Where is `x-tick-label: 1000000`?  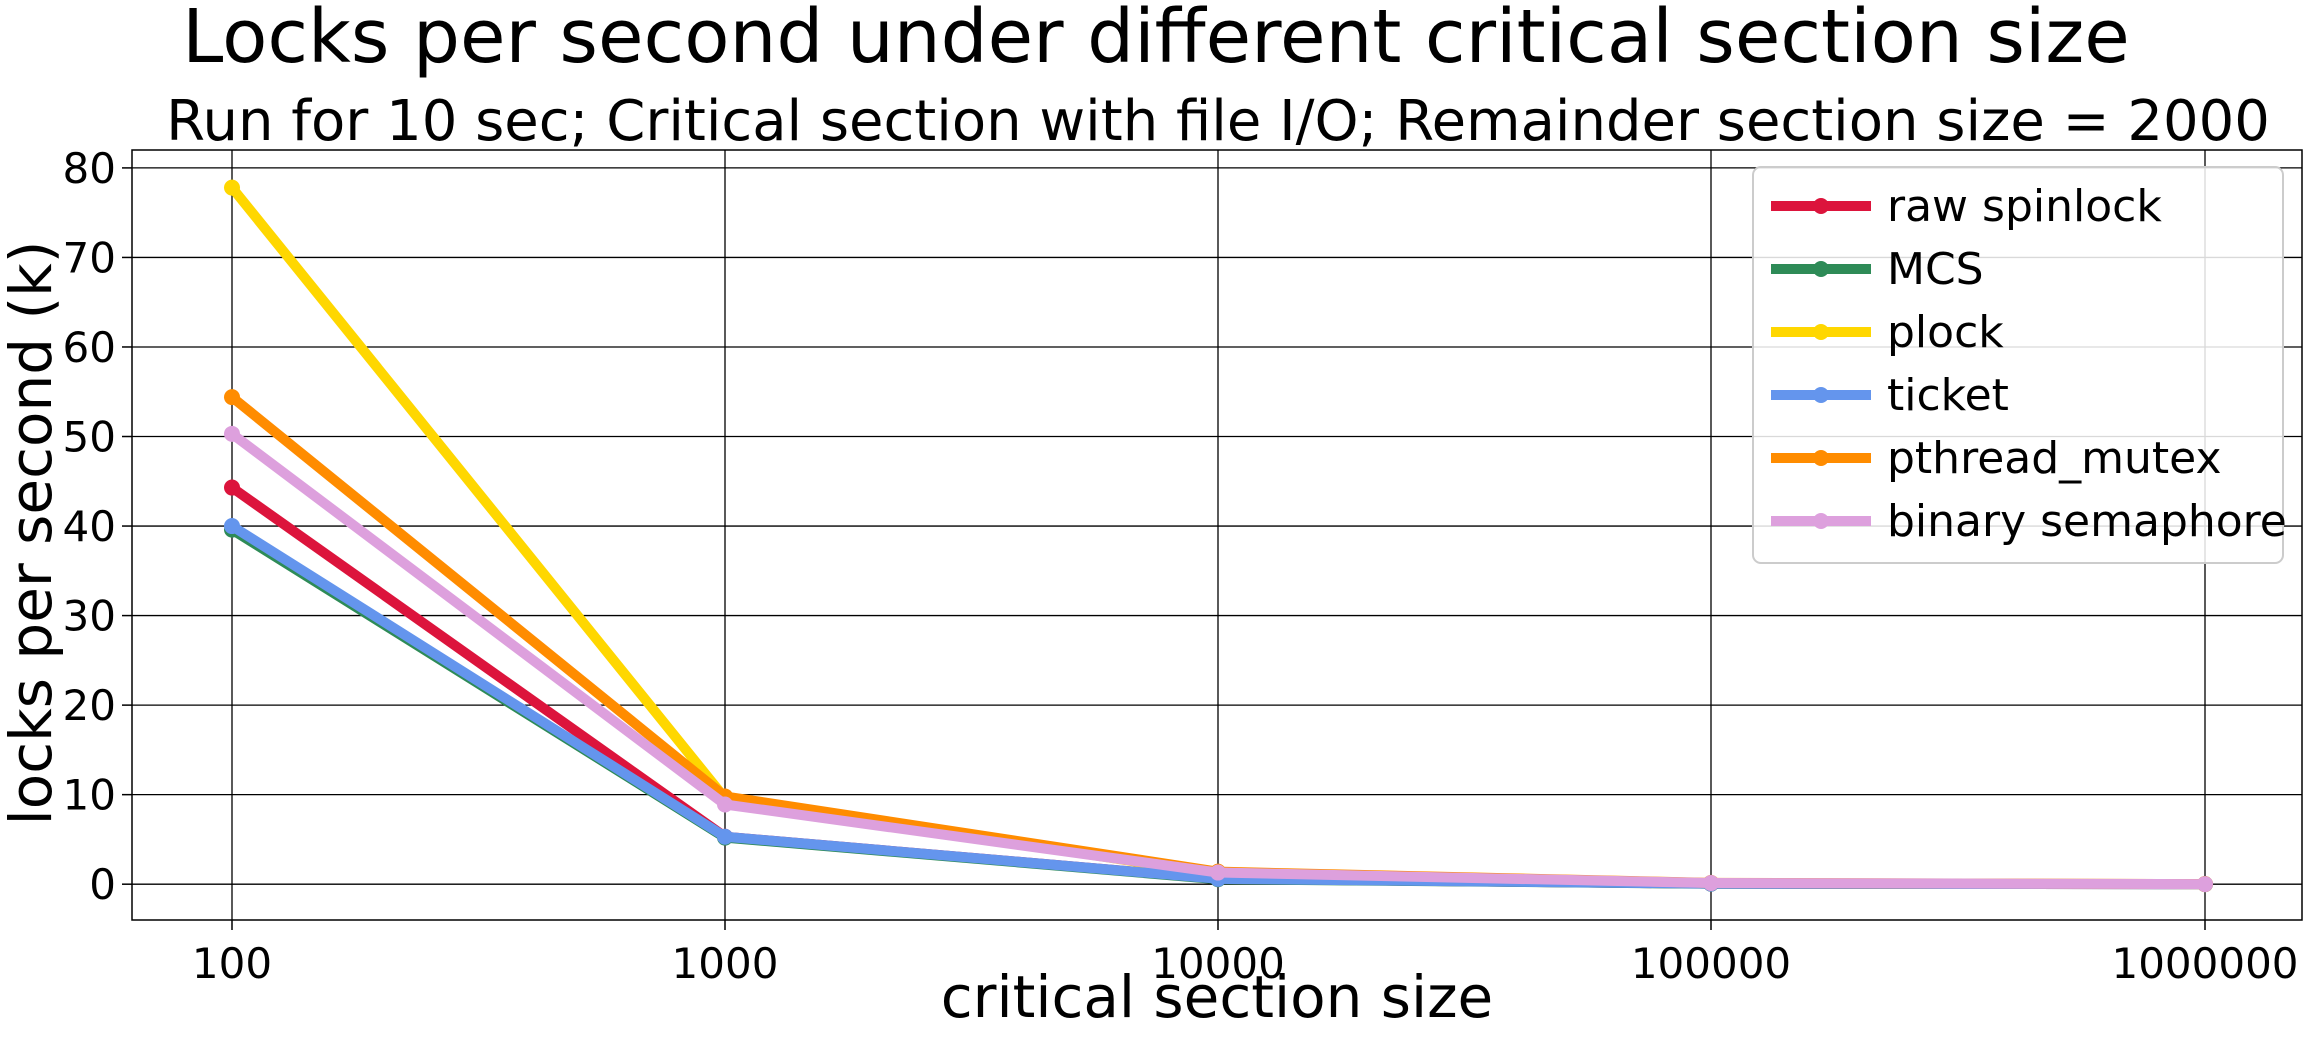 x-tick-label: 1000000 is located at coordinates (2204, 963).